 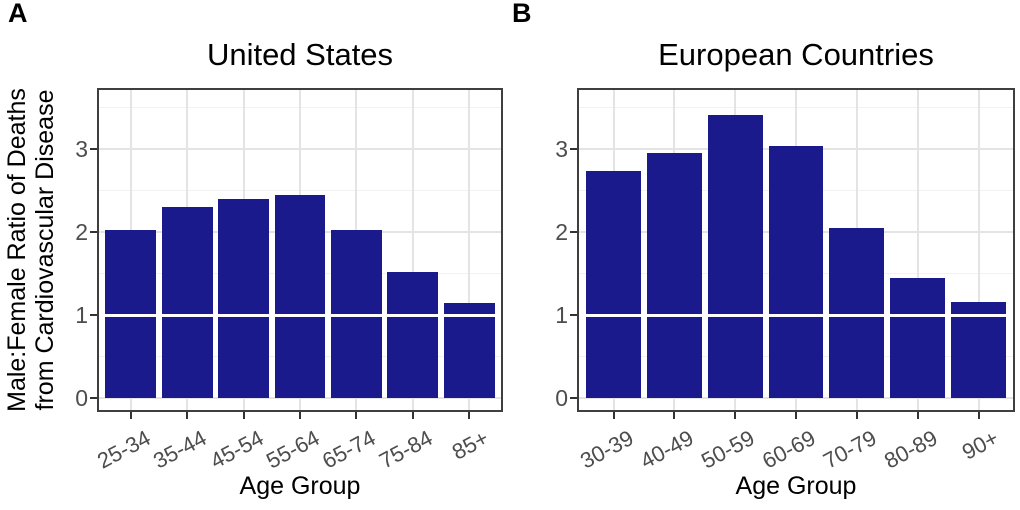 I want to click on panel-a-label: A, so click(x=18, y=14).